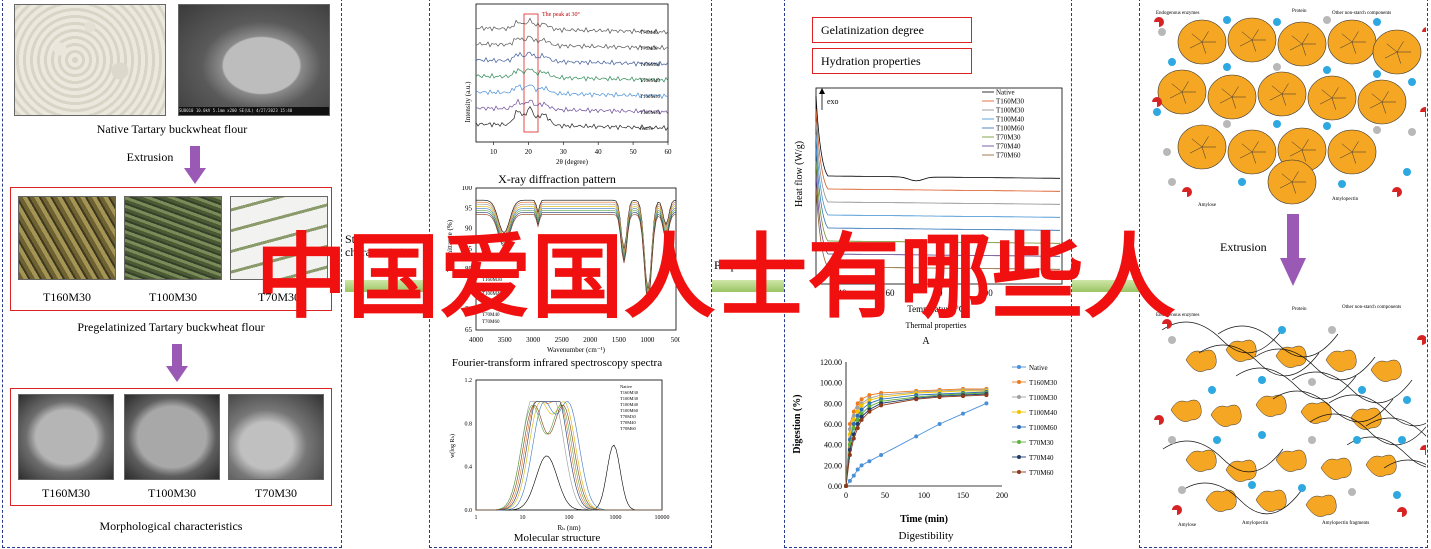 The height and width of the screenshot is (549, 1431). Describe the element at coordinates (572, 119) in the screenshot. I see `xrd-series-line` at that location.